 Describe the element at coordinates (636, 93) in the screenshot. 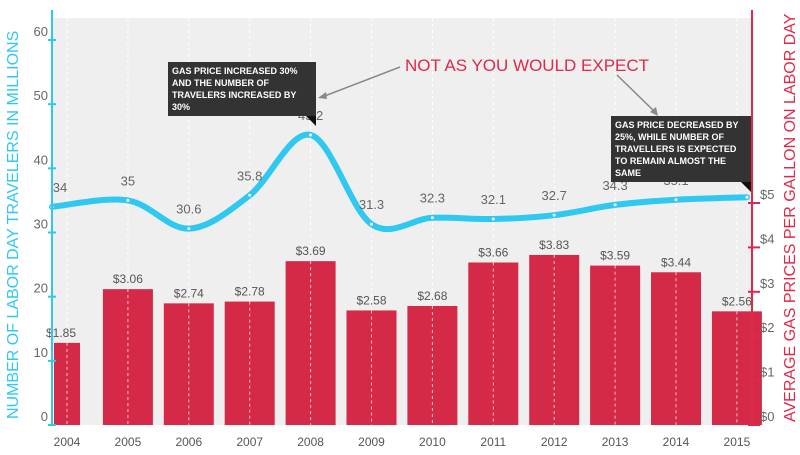

I see `arrow-2015` at that location.